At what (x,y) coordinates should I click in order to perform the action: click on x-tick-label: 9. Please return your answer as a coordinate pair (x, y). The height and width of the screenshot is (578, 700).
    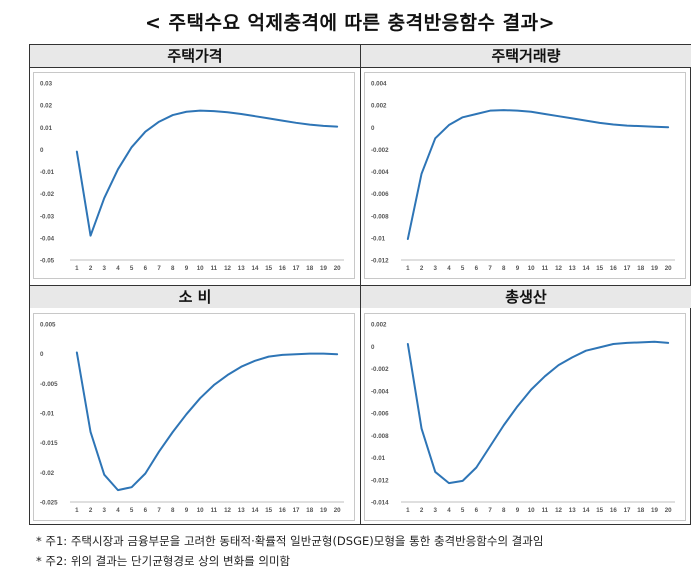
    Looking at the image, I should click on (187, 268).